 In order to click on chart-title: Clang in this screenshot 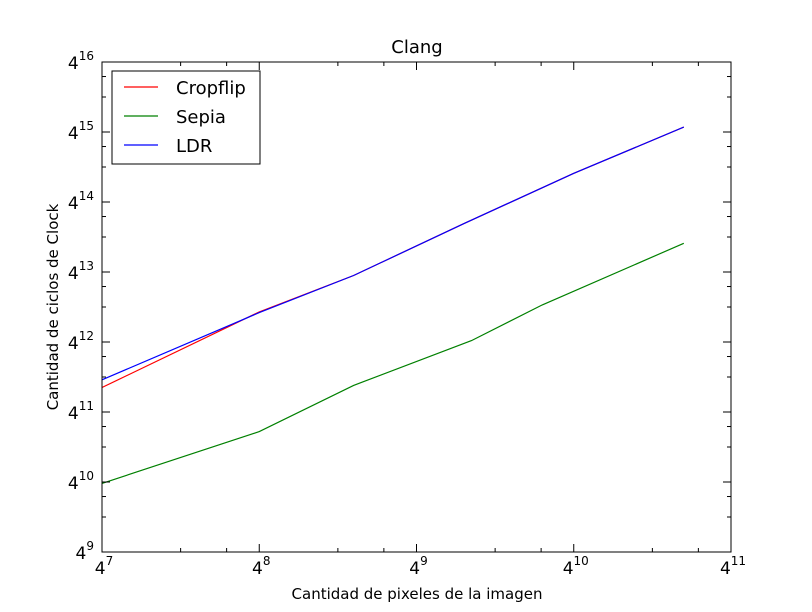, I will do `click(416, 47)`.